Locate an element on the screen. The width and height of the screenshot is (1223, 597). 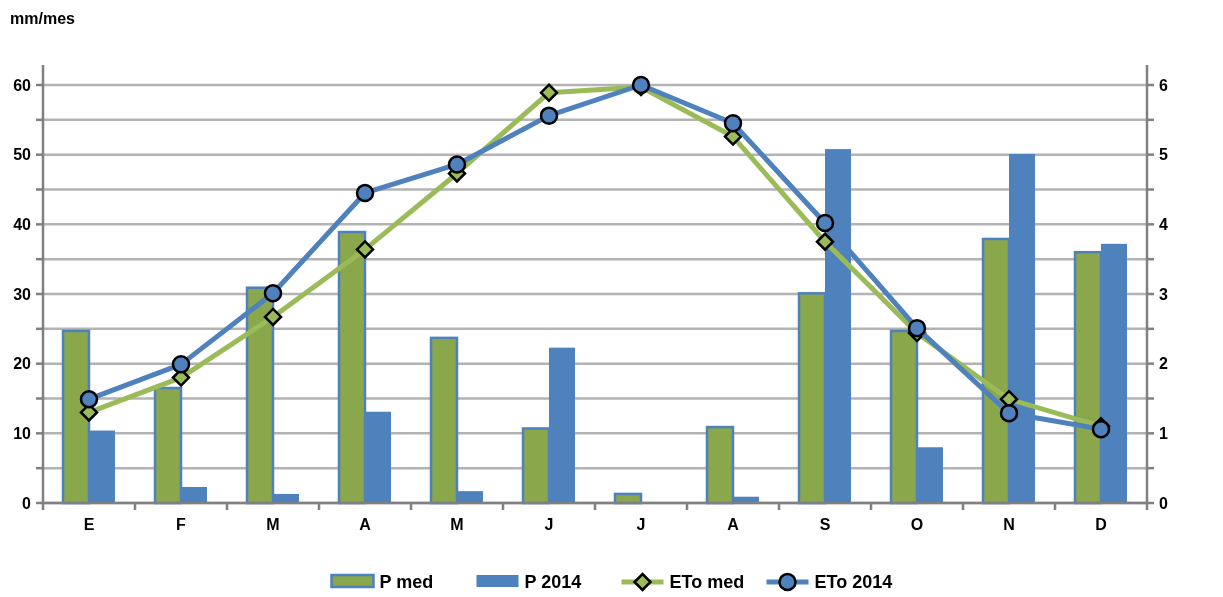
y-tick-label: 50 is located at coordinates (22, 155).